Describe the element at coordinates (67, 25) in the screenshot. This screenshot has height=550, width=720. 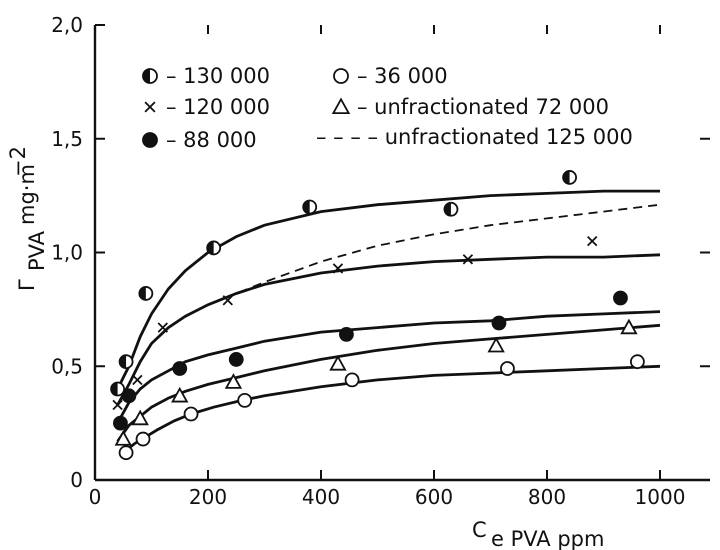
I see `y-tick-label: 2,0` at that location.